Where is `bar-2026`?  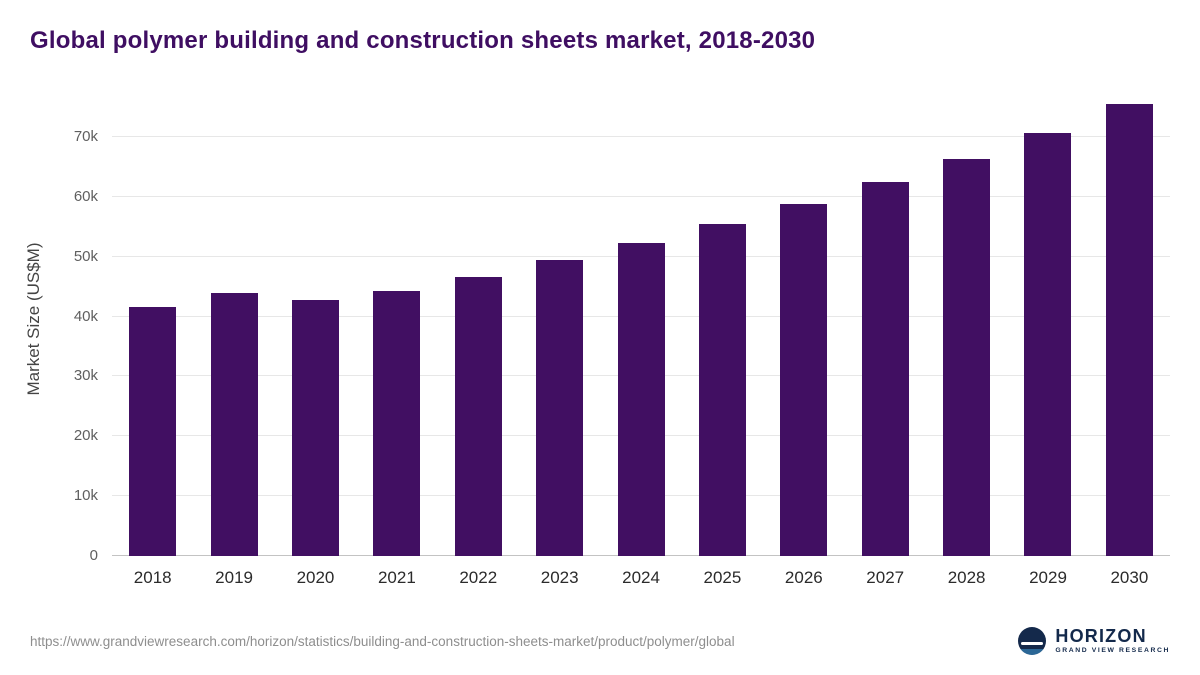 bar-2026 is located at coordinates (804, 379).